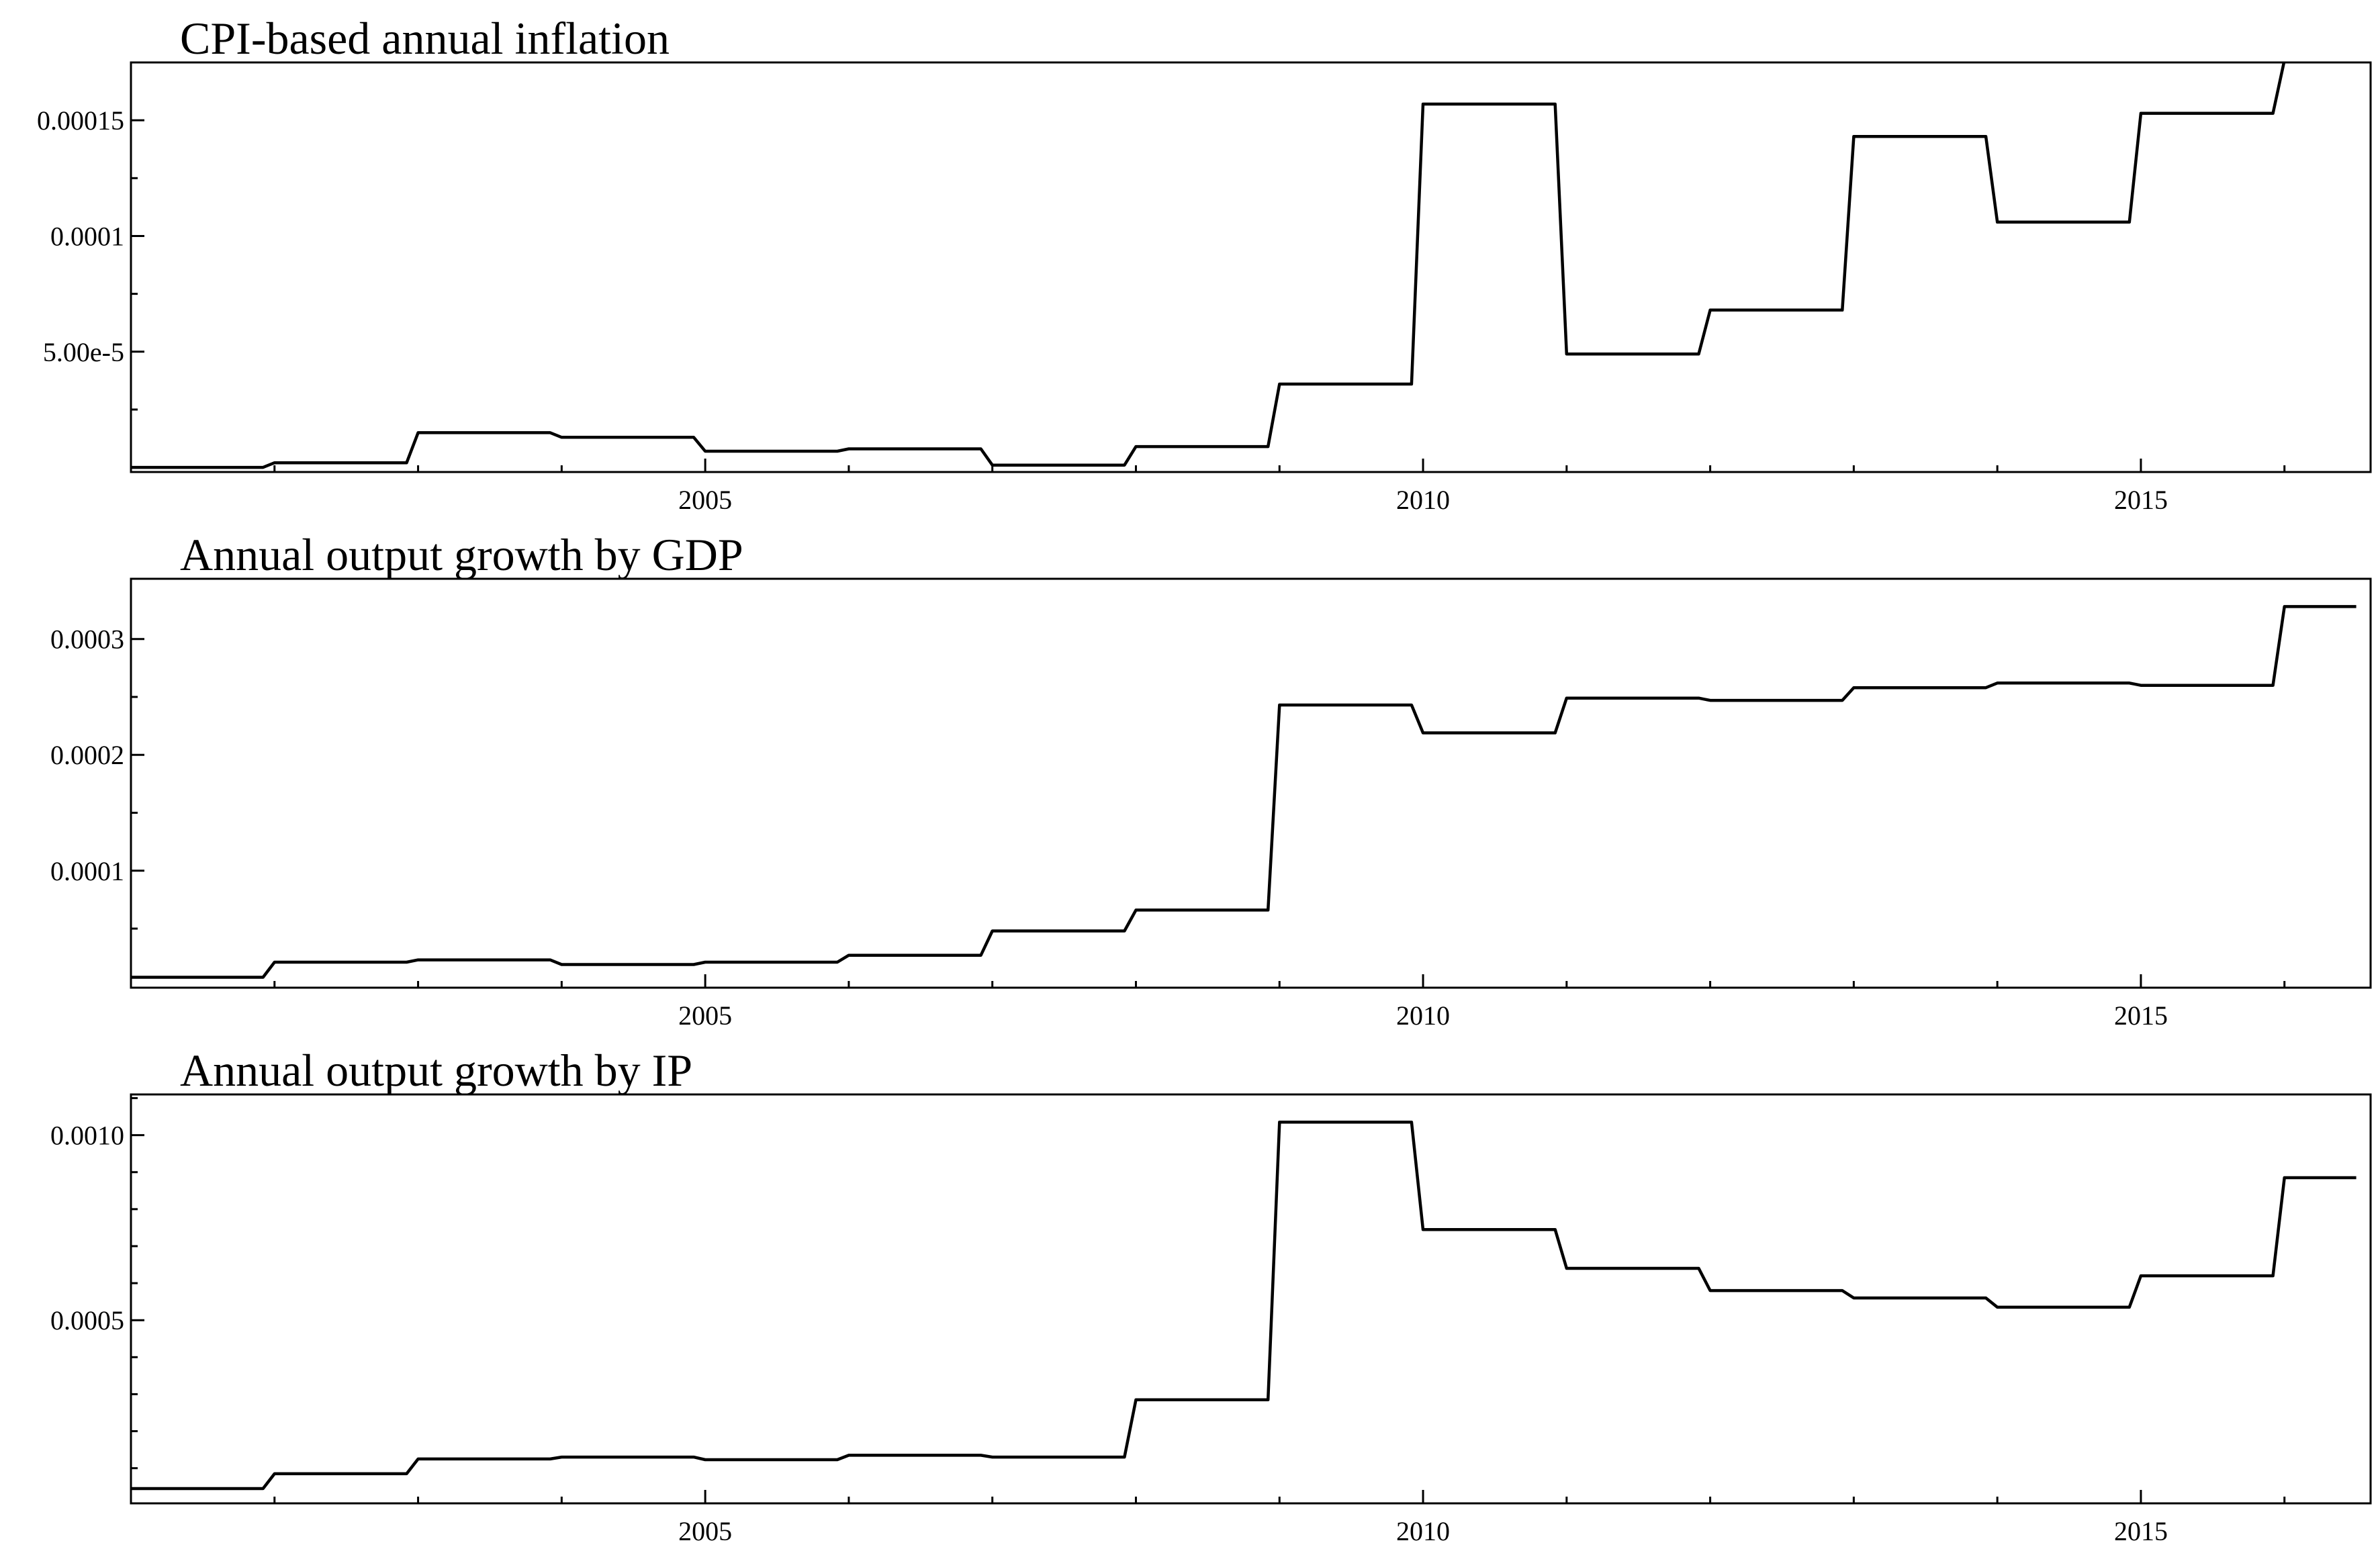 The height and width of the screenshot is (1549, 2380). What do you see at coordinates (436, 1070) in the screenshot?
I see `chart-title: Annual output growth by IP` at bounding box center [436, 1070].